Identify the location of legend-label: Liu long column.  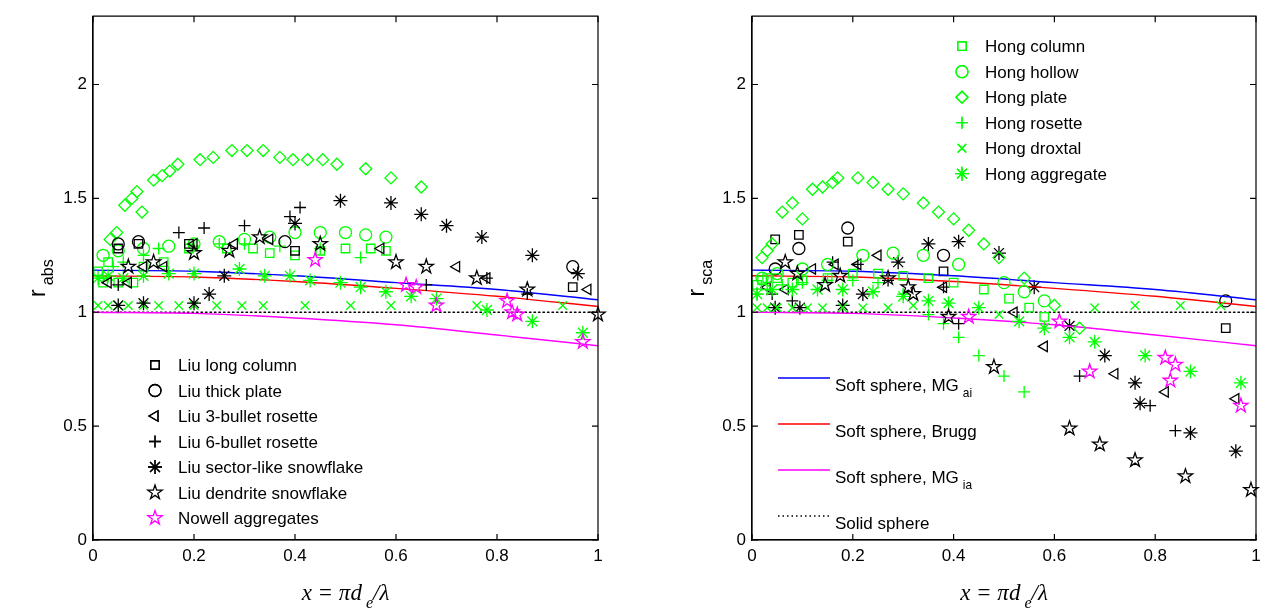
(238, 365).